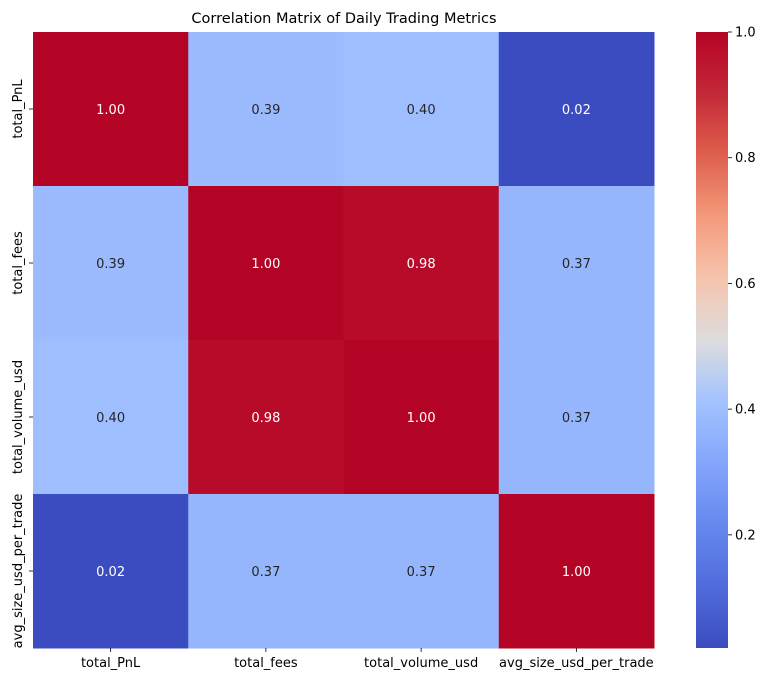 Image resolution: width=765 pixels, height=686 pixels. Describe the element at coordinates (745, 410) in the screenshot. I see `colorbar-tick-label: 0.4` at that location.